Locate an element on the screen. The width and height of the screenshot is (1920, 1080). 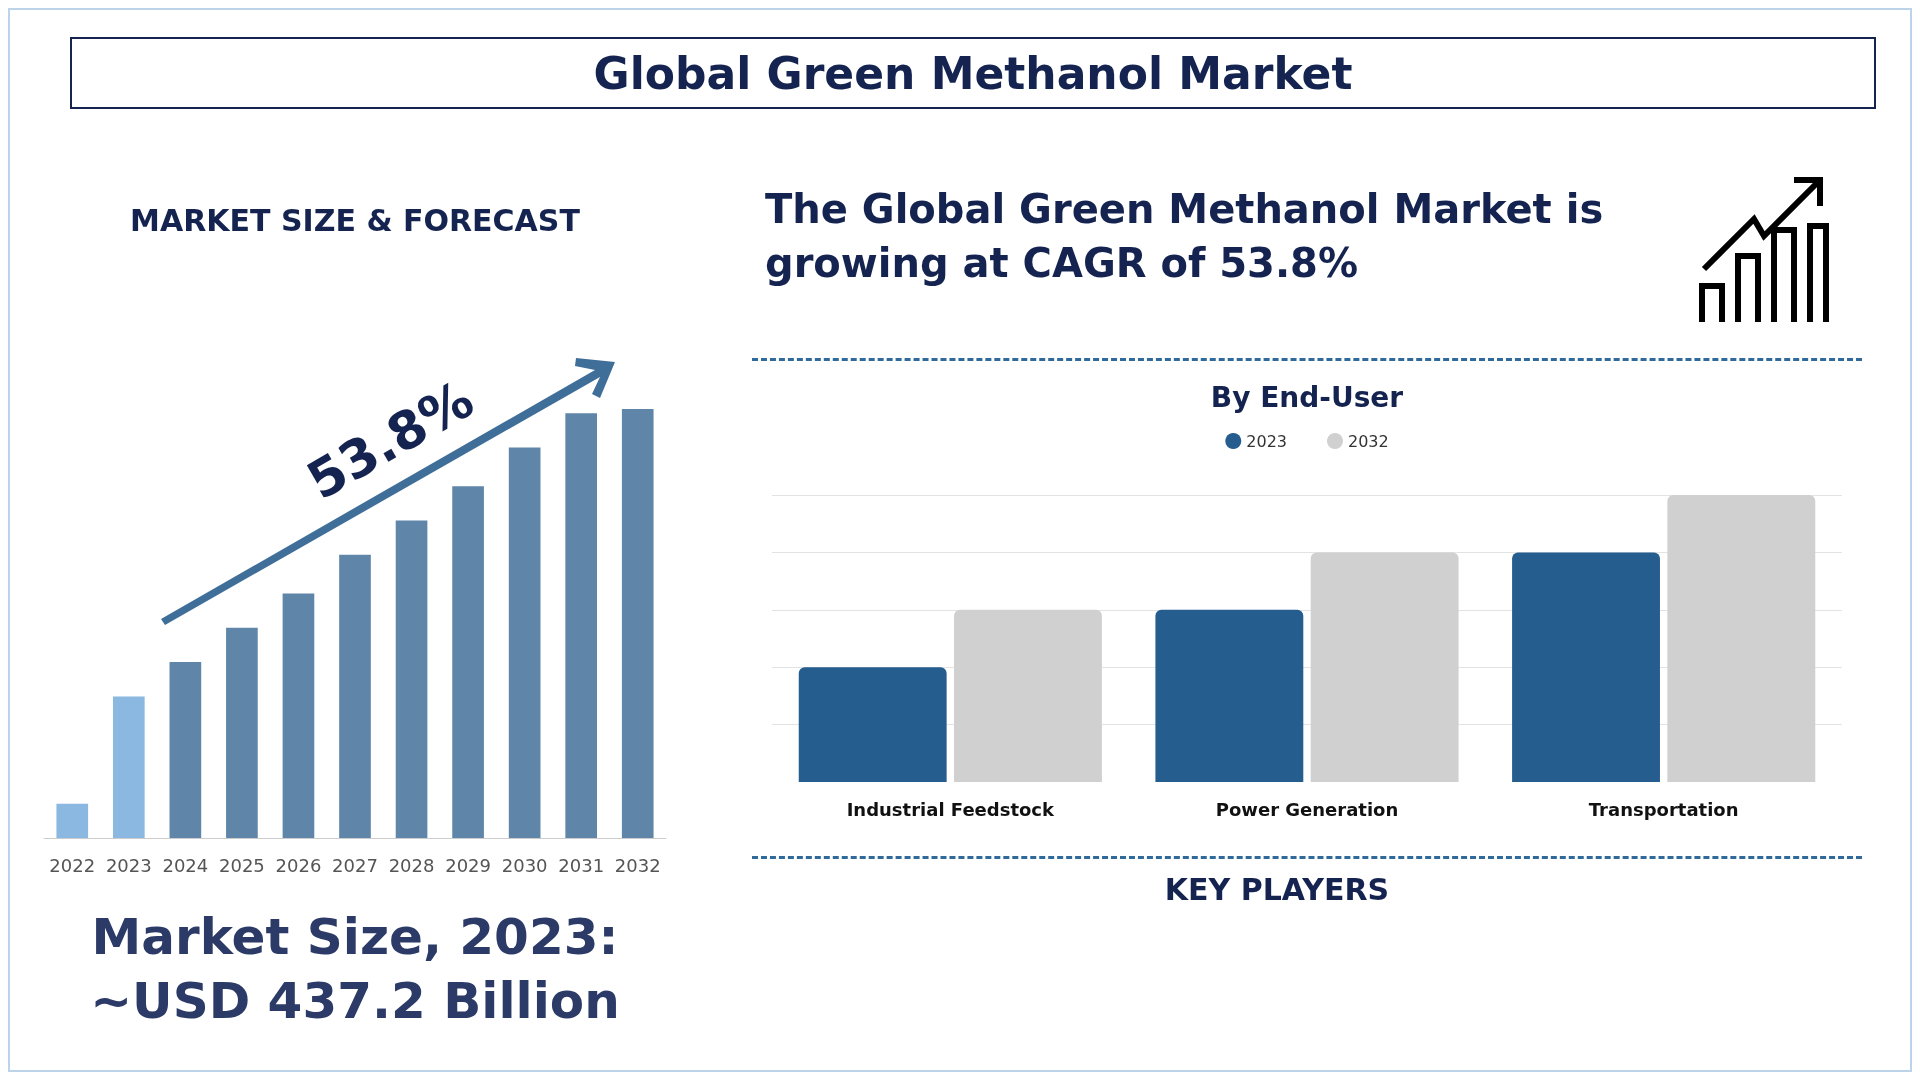
x-tick-label: 2029 is located at coordinates (468, 865).